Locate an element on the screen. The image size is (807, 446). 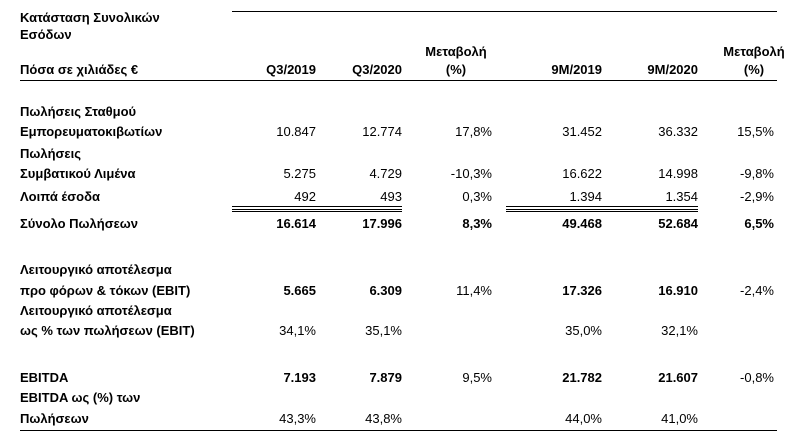
cell-change-9m: 6,5% is located at coordinates (759, 223).